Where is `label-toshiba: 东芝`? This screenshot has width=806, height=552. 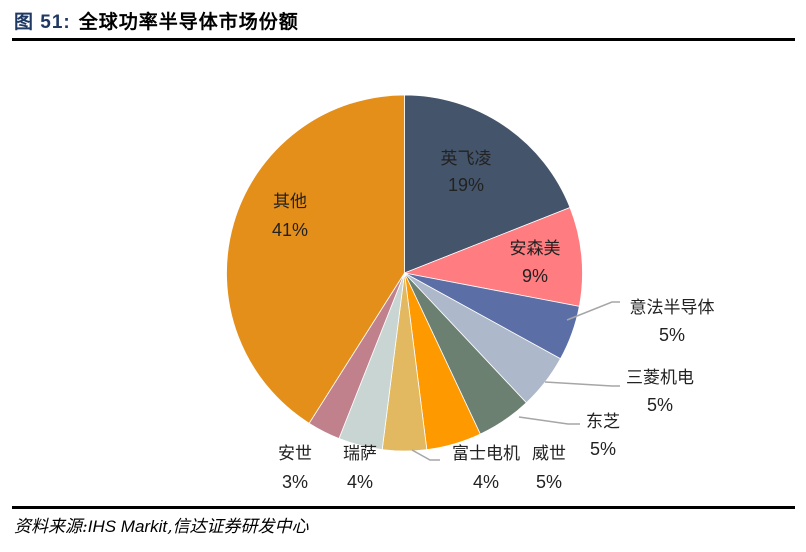 label-toshiba: 东芝 is located at coordinates (603, 422).